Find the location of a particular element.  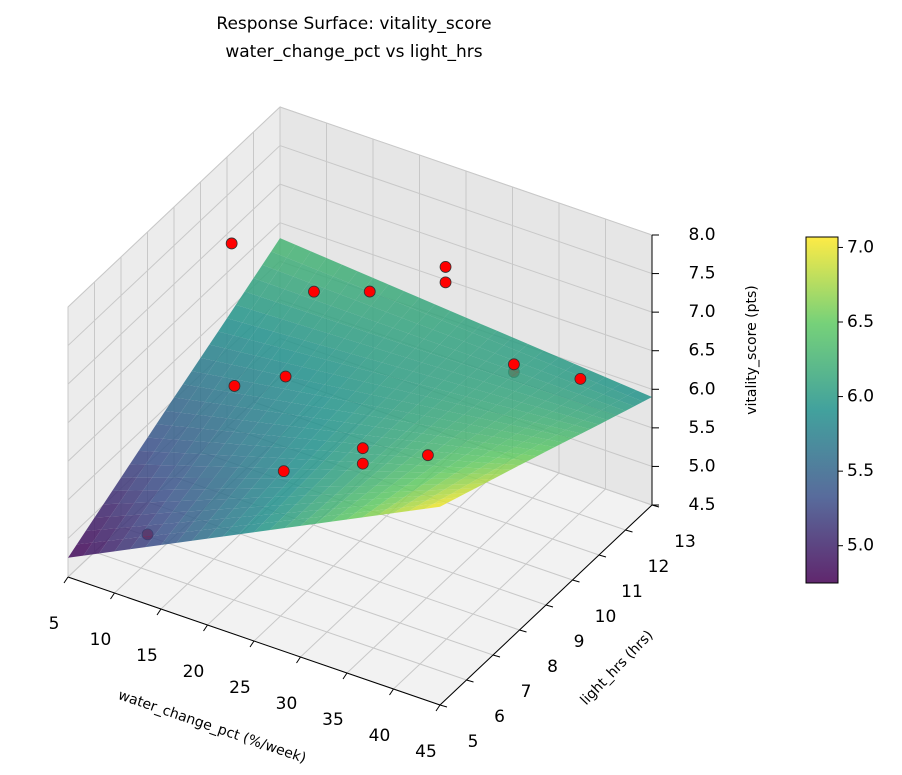

chart-title: Response Surface: vitality_score is located at coordinates (353, 24).